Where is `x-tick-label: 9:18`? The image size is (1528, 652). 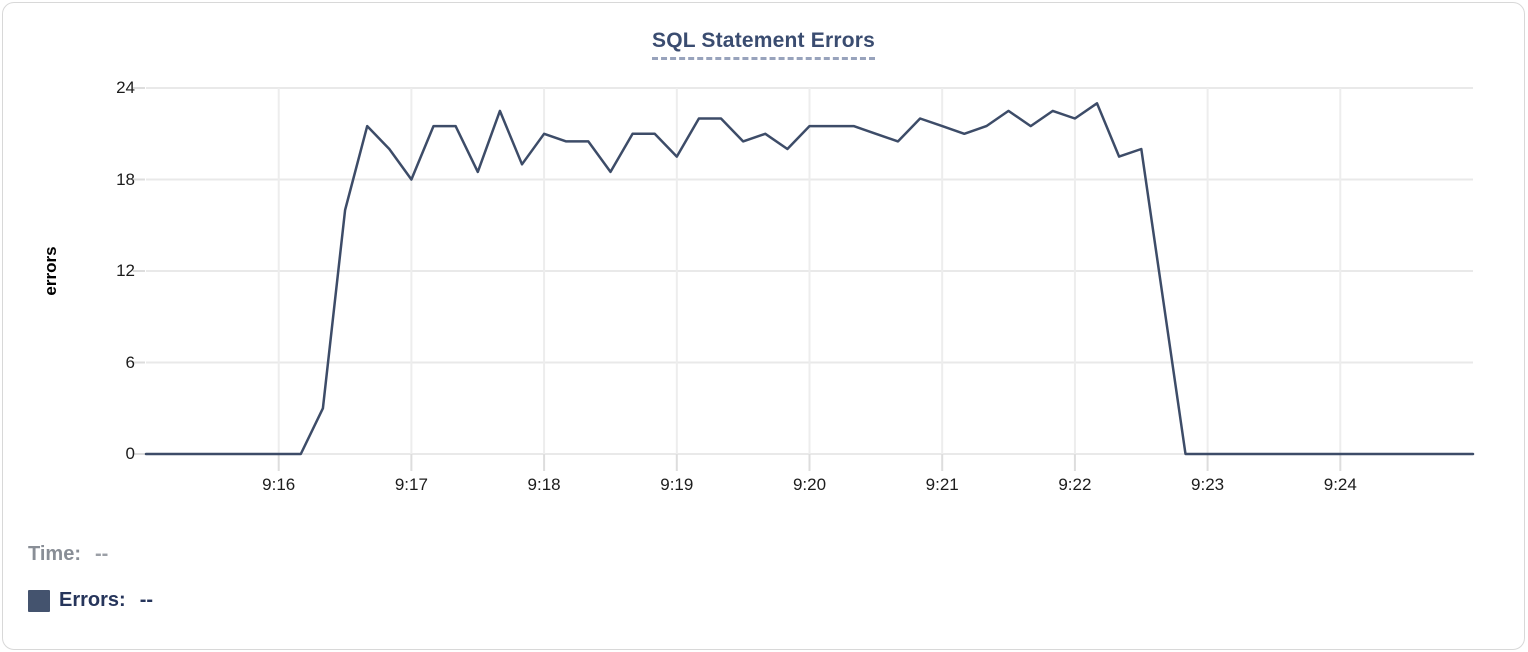
x-tick-label: 9:18 is located at coordinates (544, 484).